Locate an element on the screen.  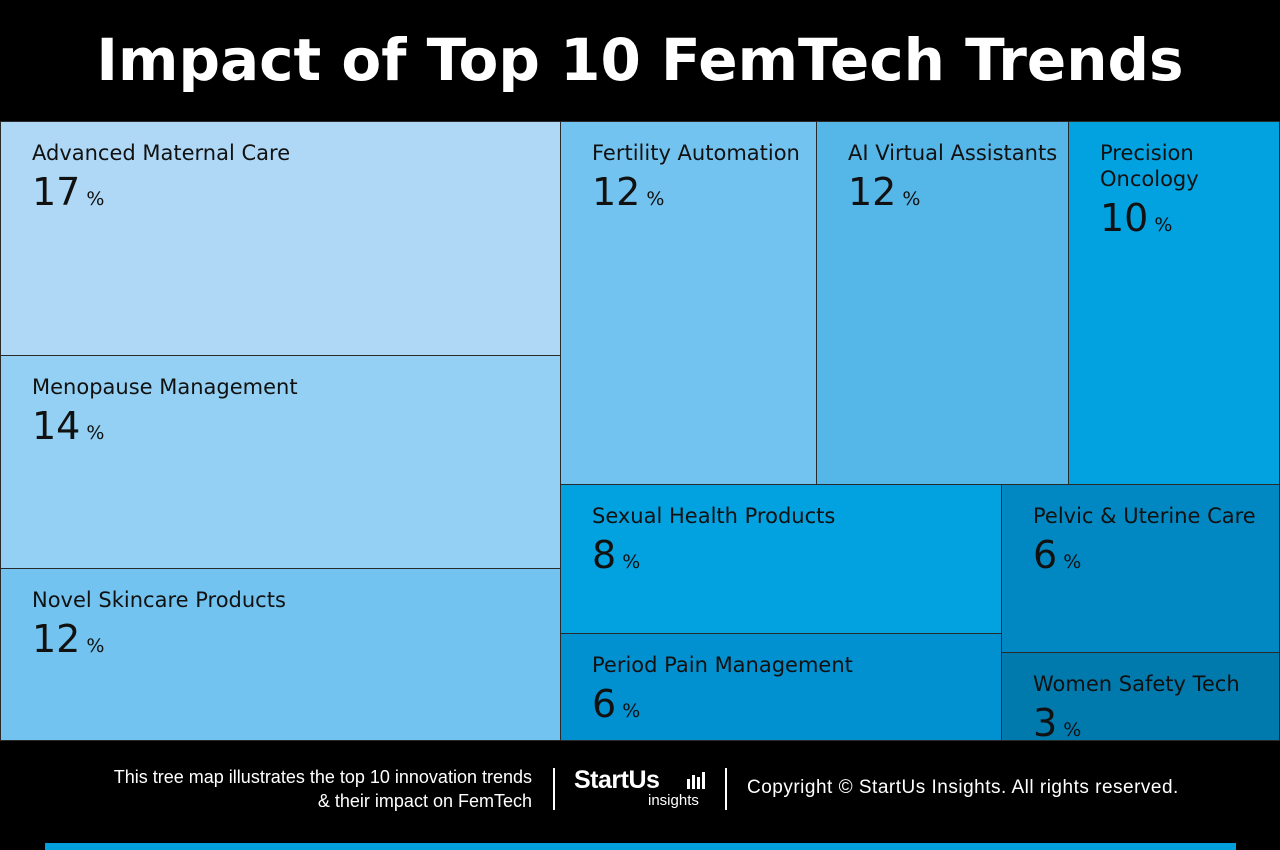
treemap-tile-novel-skincare-products: Novel Skincare Products 12% is located at coordinates (280, 654).